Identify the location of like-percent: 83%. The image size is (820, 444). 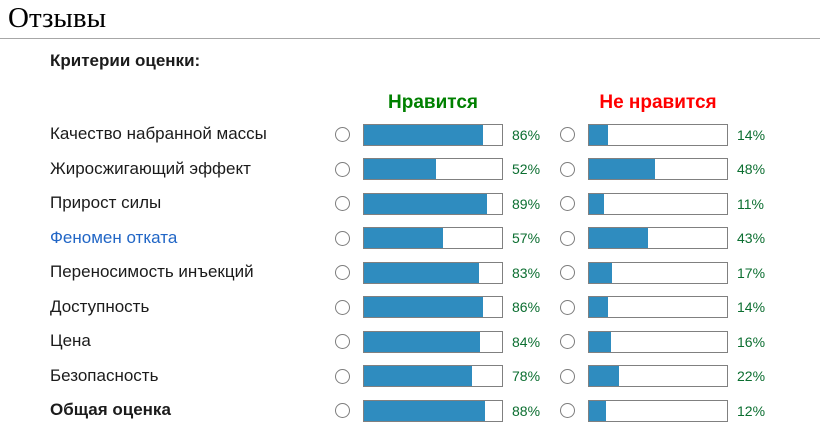
(526, 272).